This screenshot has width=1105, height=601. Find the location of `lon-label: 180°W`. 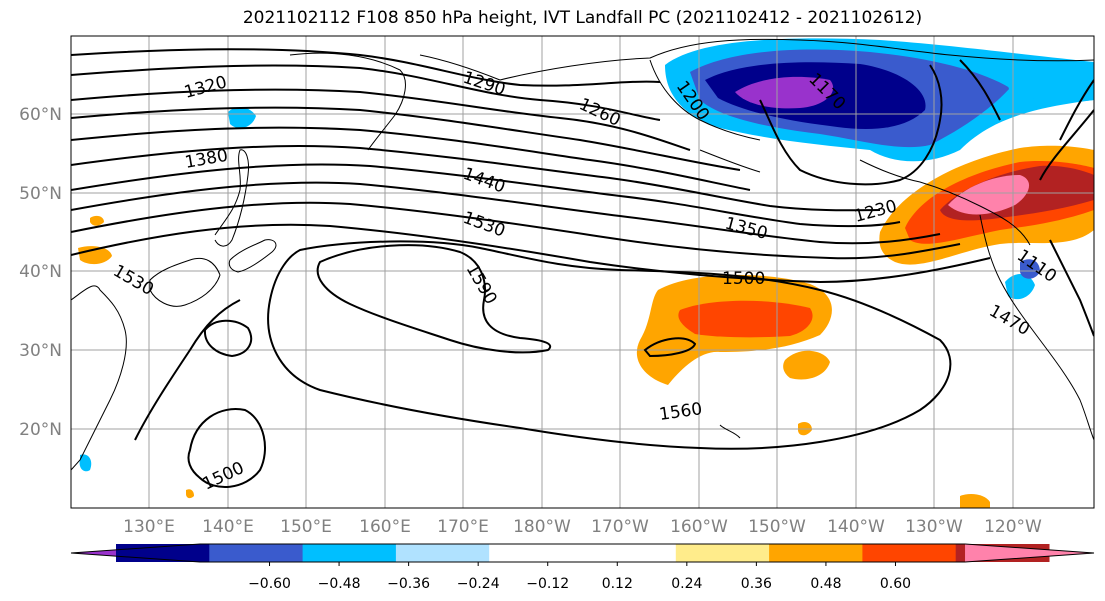

lon-label: 180°W is located at coordinates (542, 527).